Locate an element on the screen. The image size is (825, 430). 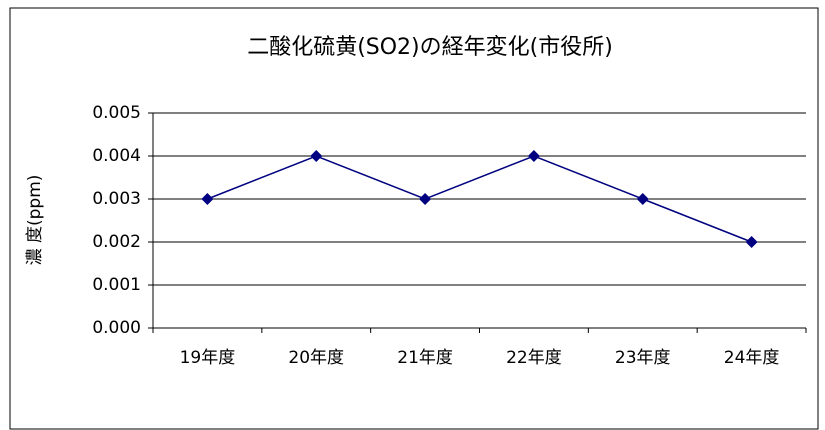
y-tick-label: 0.003 is located at coordinates (116, 199).